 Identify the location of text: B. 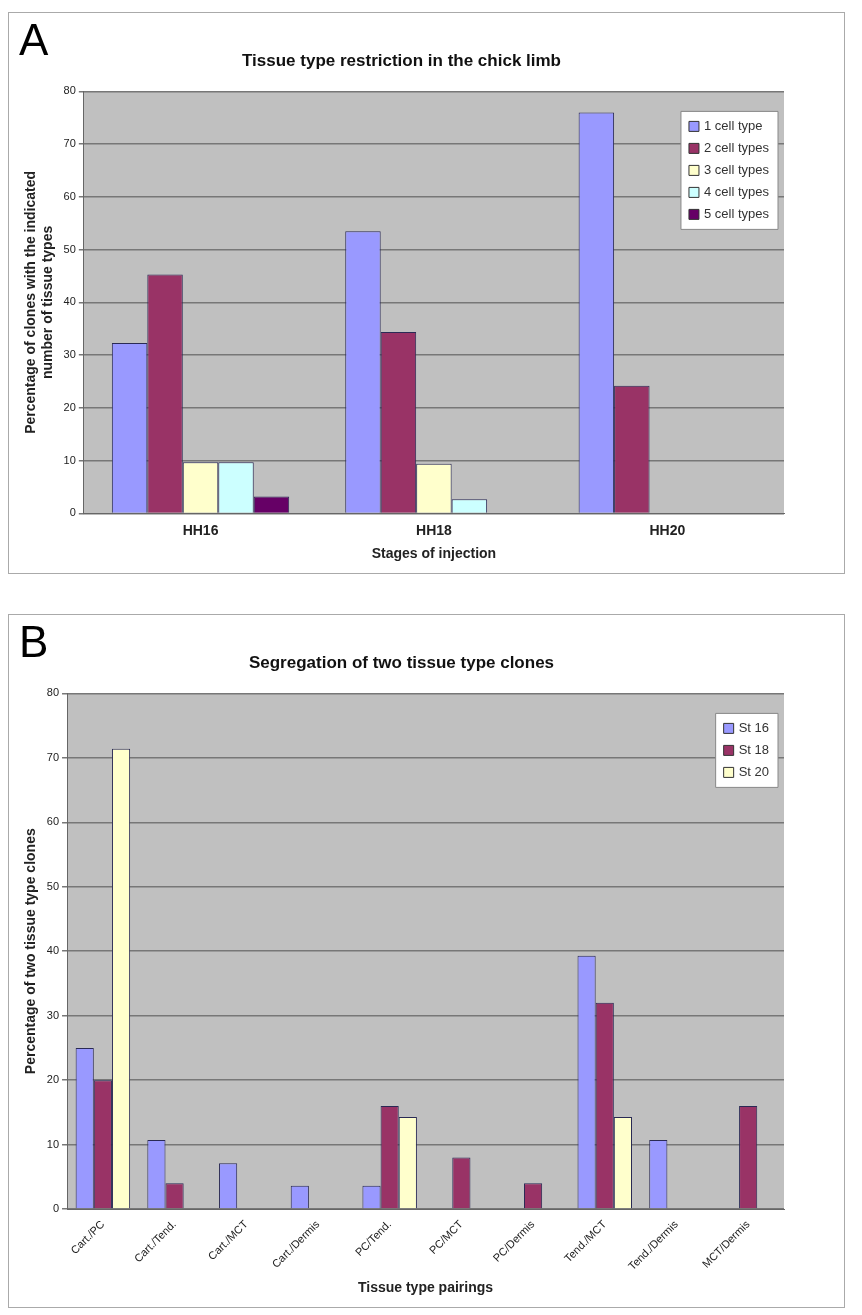
(34, 642).